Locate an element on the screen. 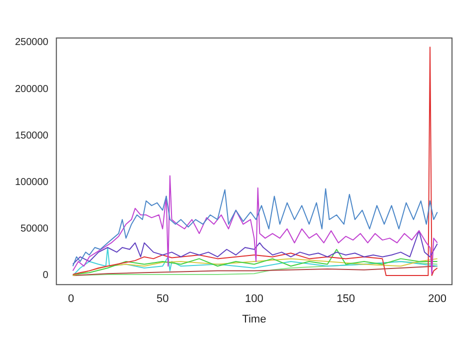 This screenshot has width=474, height=342. y-tick-label: 50000 is located at coordinates (34, 229).